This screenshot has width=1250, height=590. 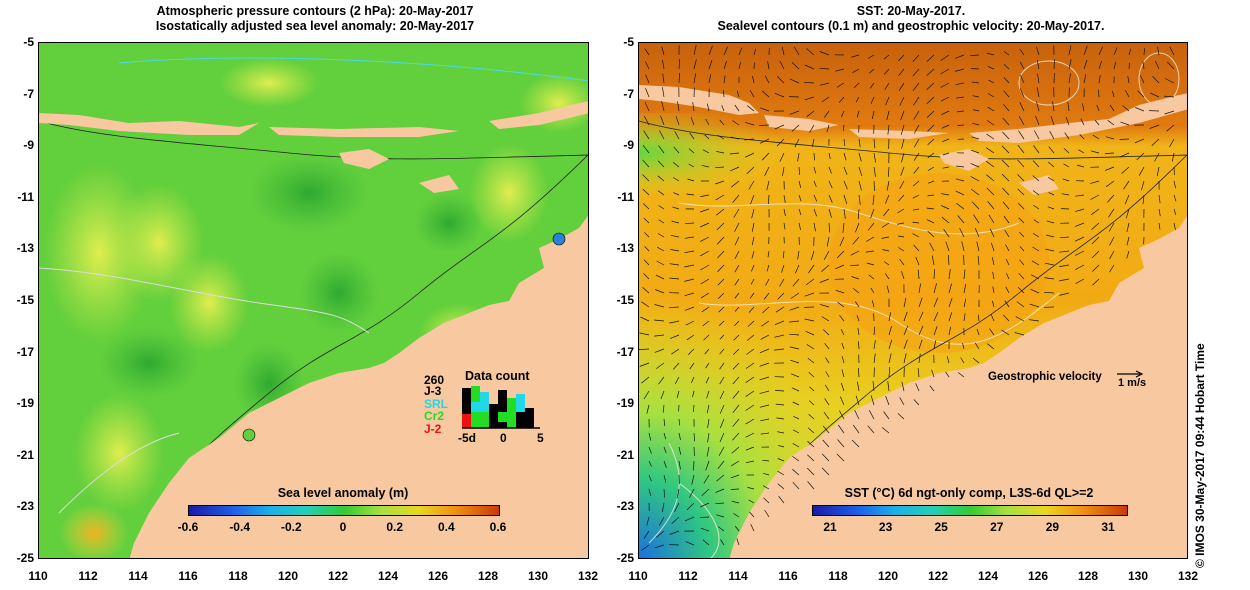 What do you see at coordinates (625, 403) in the screenshot?
I see `y-tick-label: -19` at bounding box center [625, 403].